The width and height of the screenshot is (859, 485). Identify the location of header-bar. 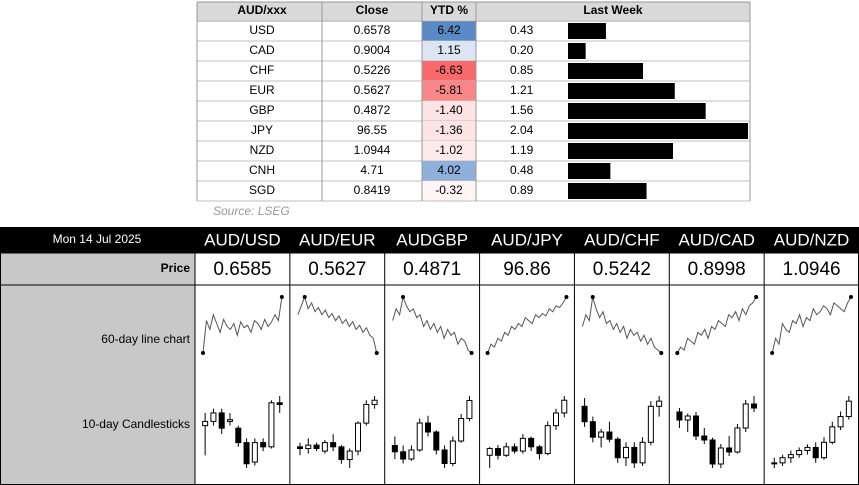
(429, 240).